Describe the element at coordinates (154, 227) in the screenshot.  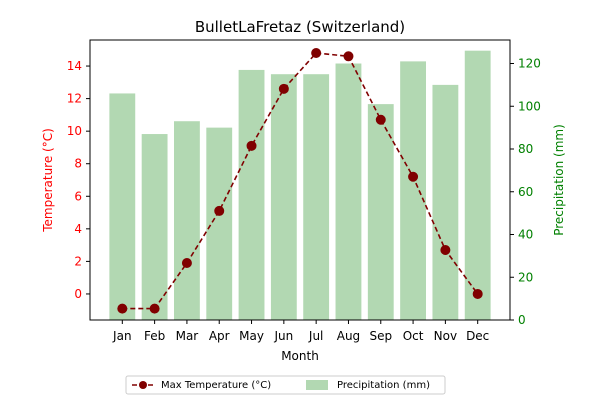
I see `precipitation-bar-feb` at that location.